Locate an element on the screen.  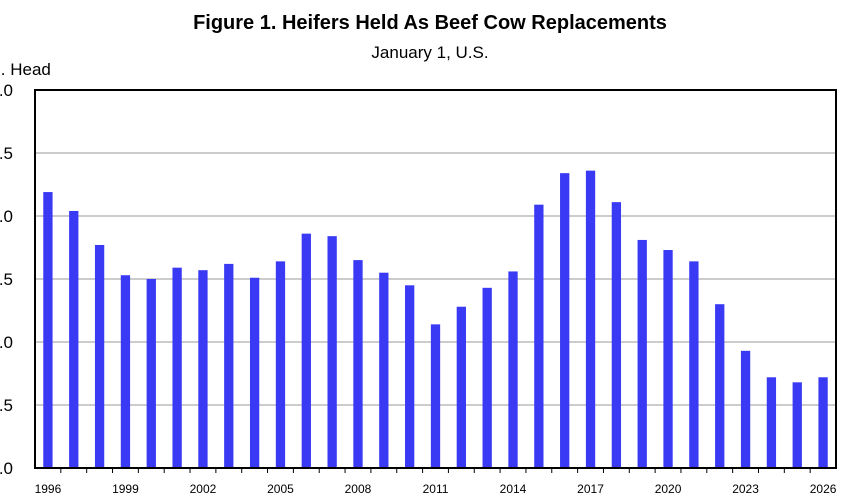
x-tick-label: 2026 is located at coordinates (823, 489).